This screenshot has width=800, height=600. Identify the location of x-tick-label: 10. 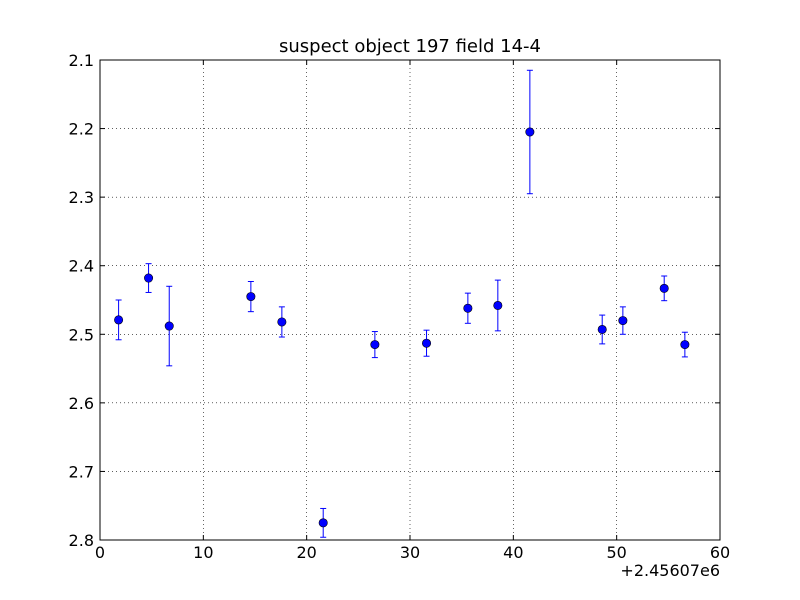
(203, 552).